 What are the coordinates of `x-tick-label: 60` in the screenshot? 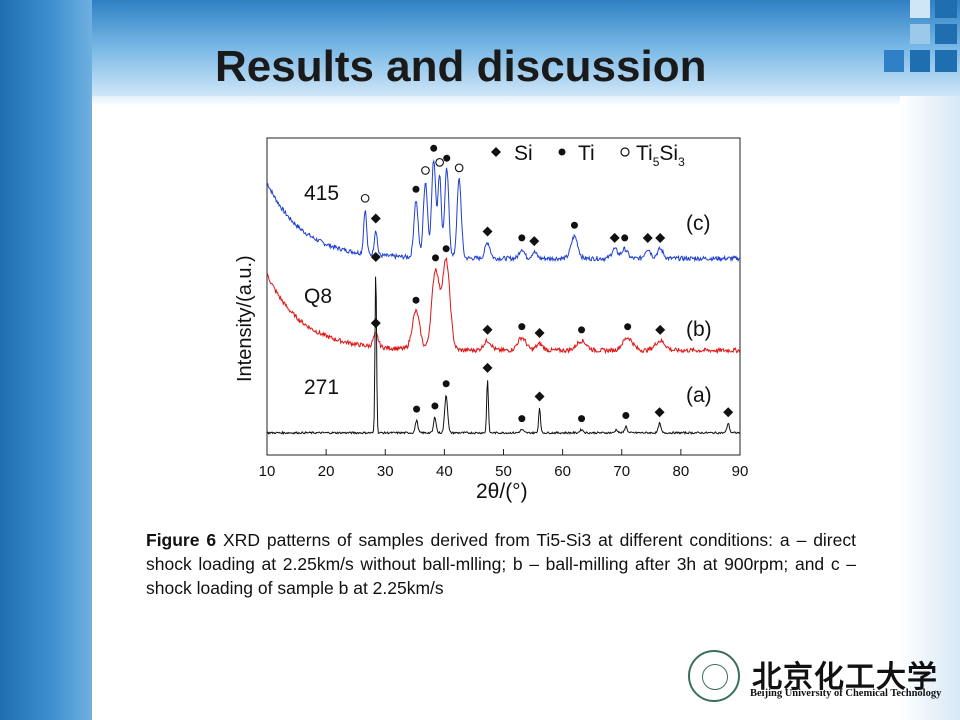 It's located at (562, 471).